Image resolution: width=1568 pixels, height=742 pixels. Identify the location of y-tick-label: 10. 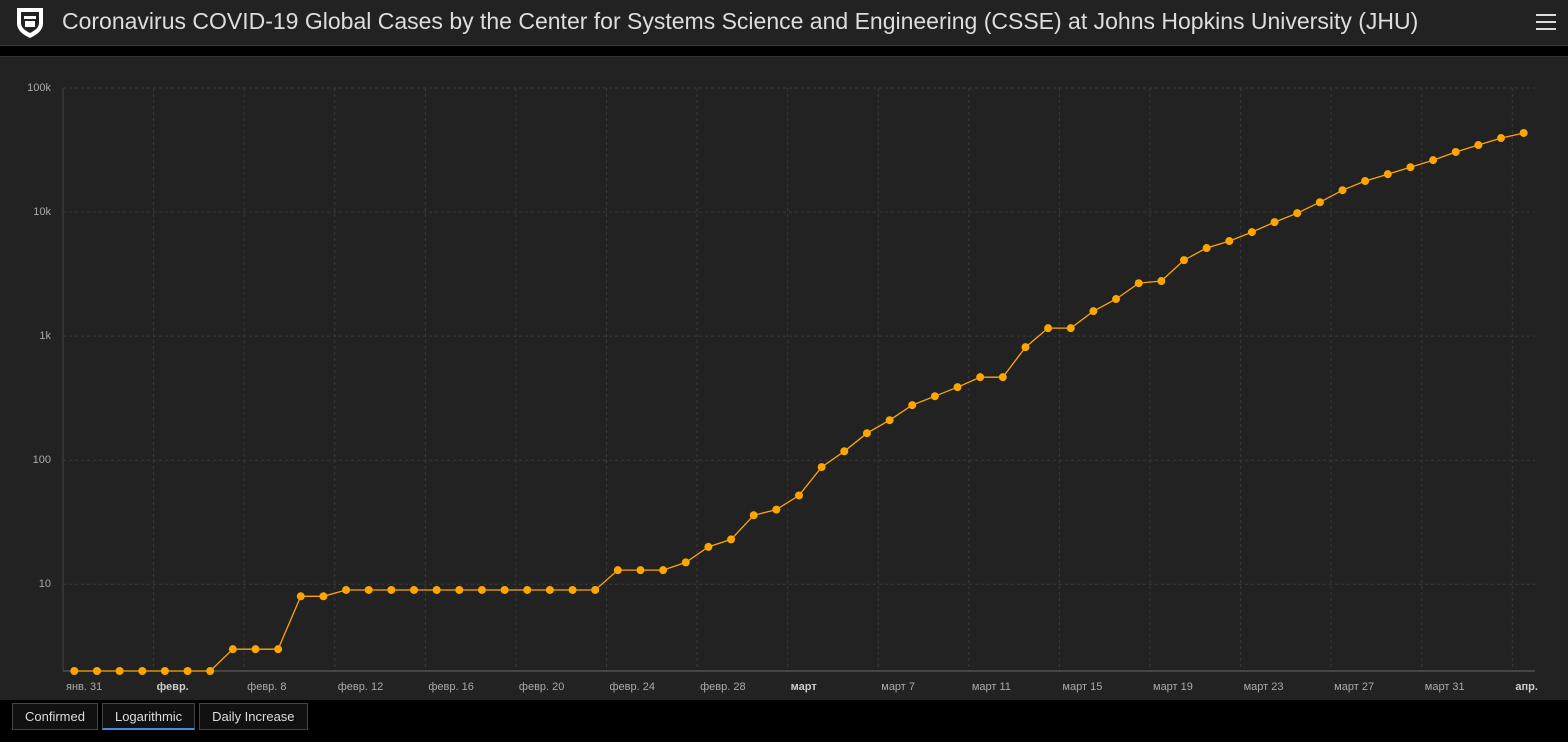
(45, 584).